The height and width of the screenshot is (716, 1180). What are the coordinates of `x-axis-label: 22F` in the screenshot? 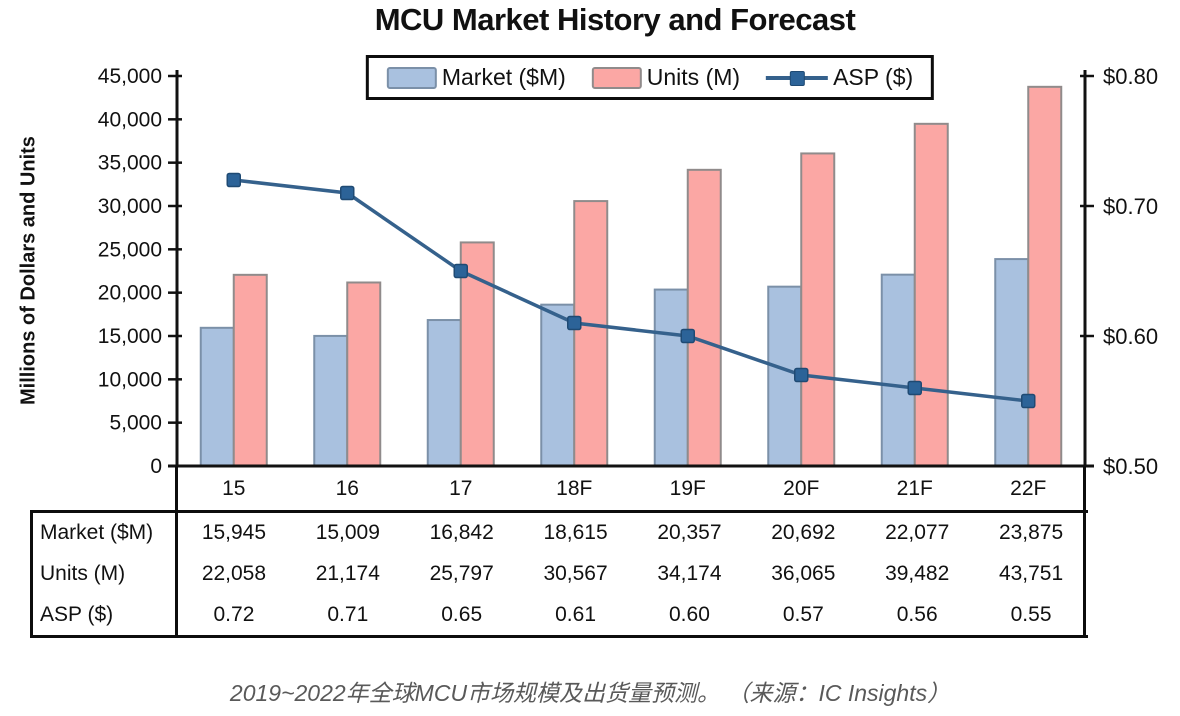 It's located at (1028, 488).